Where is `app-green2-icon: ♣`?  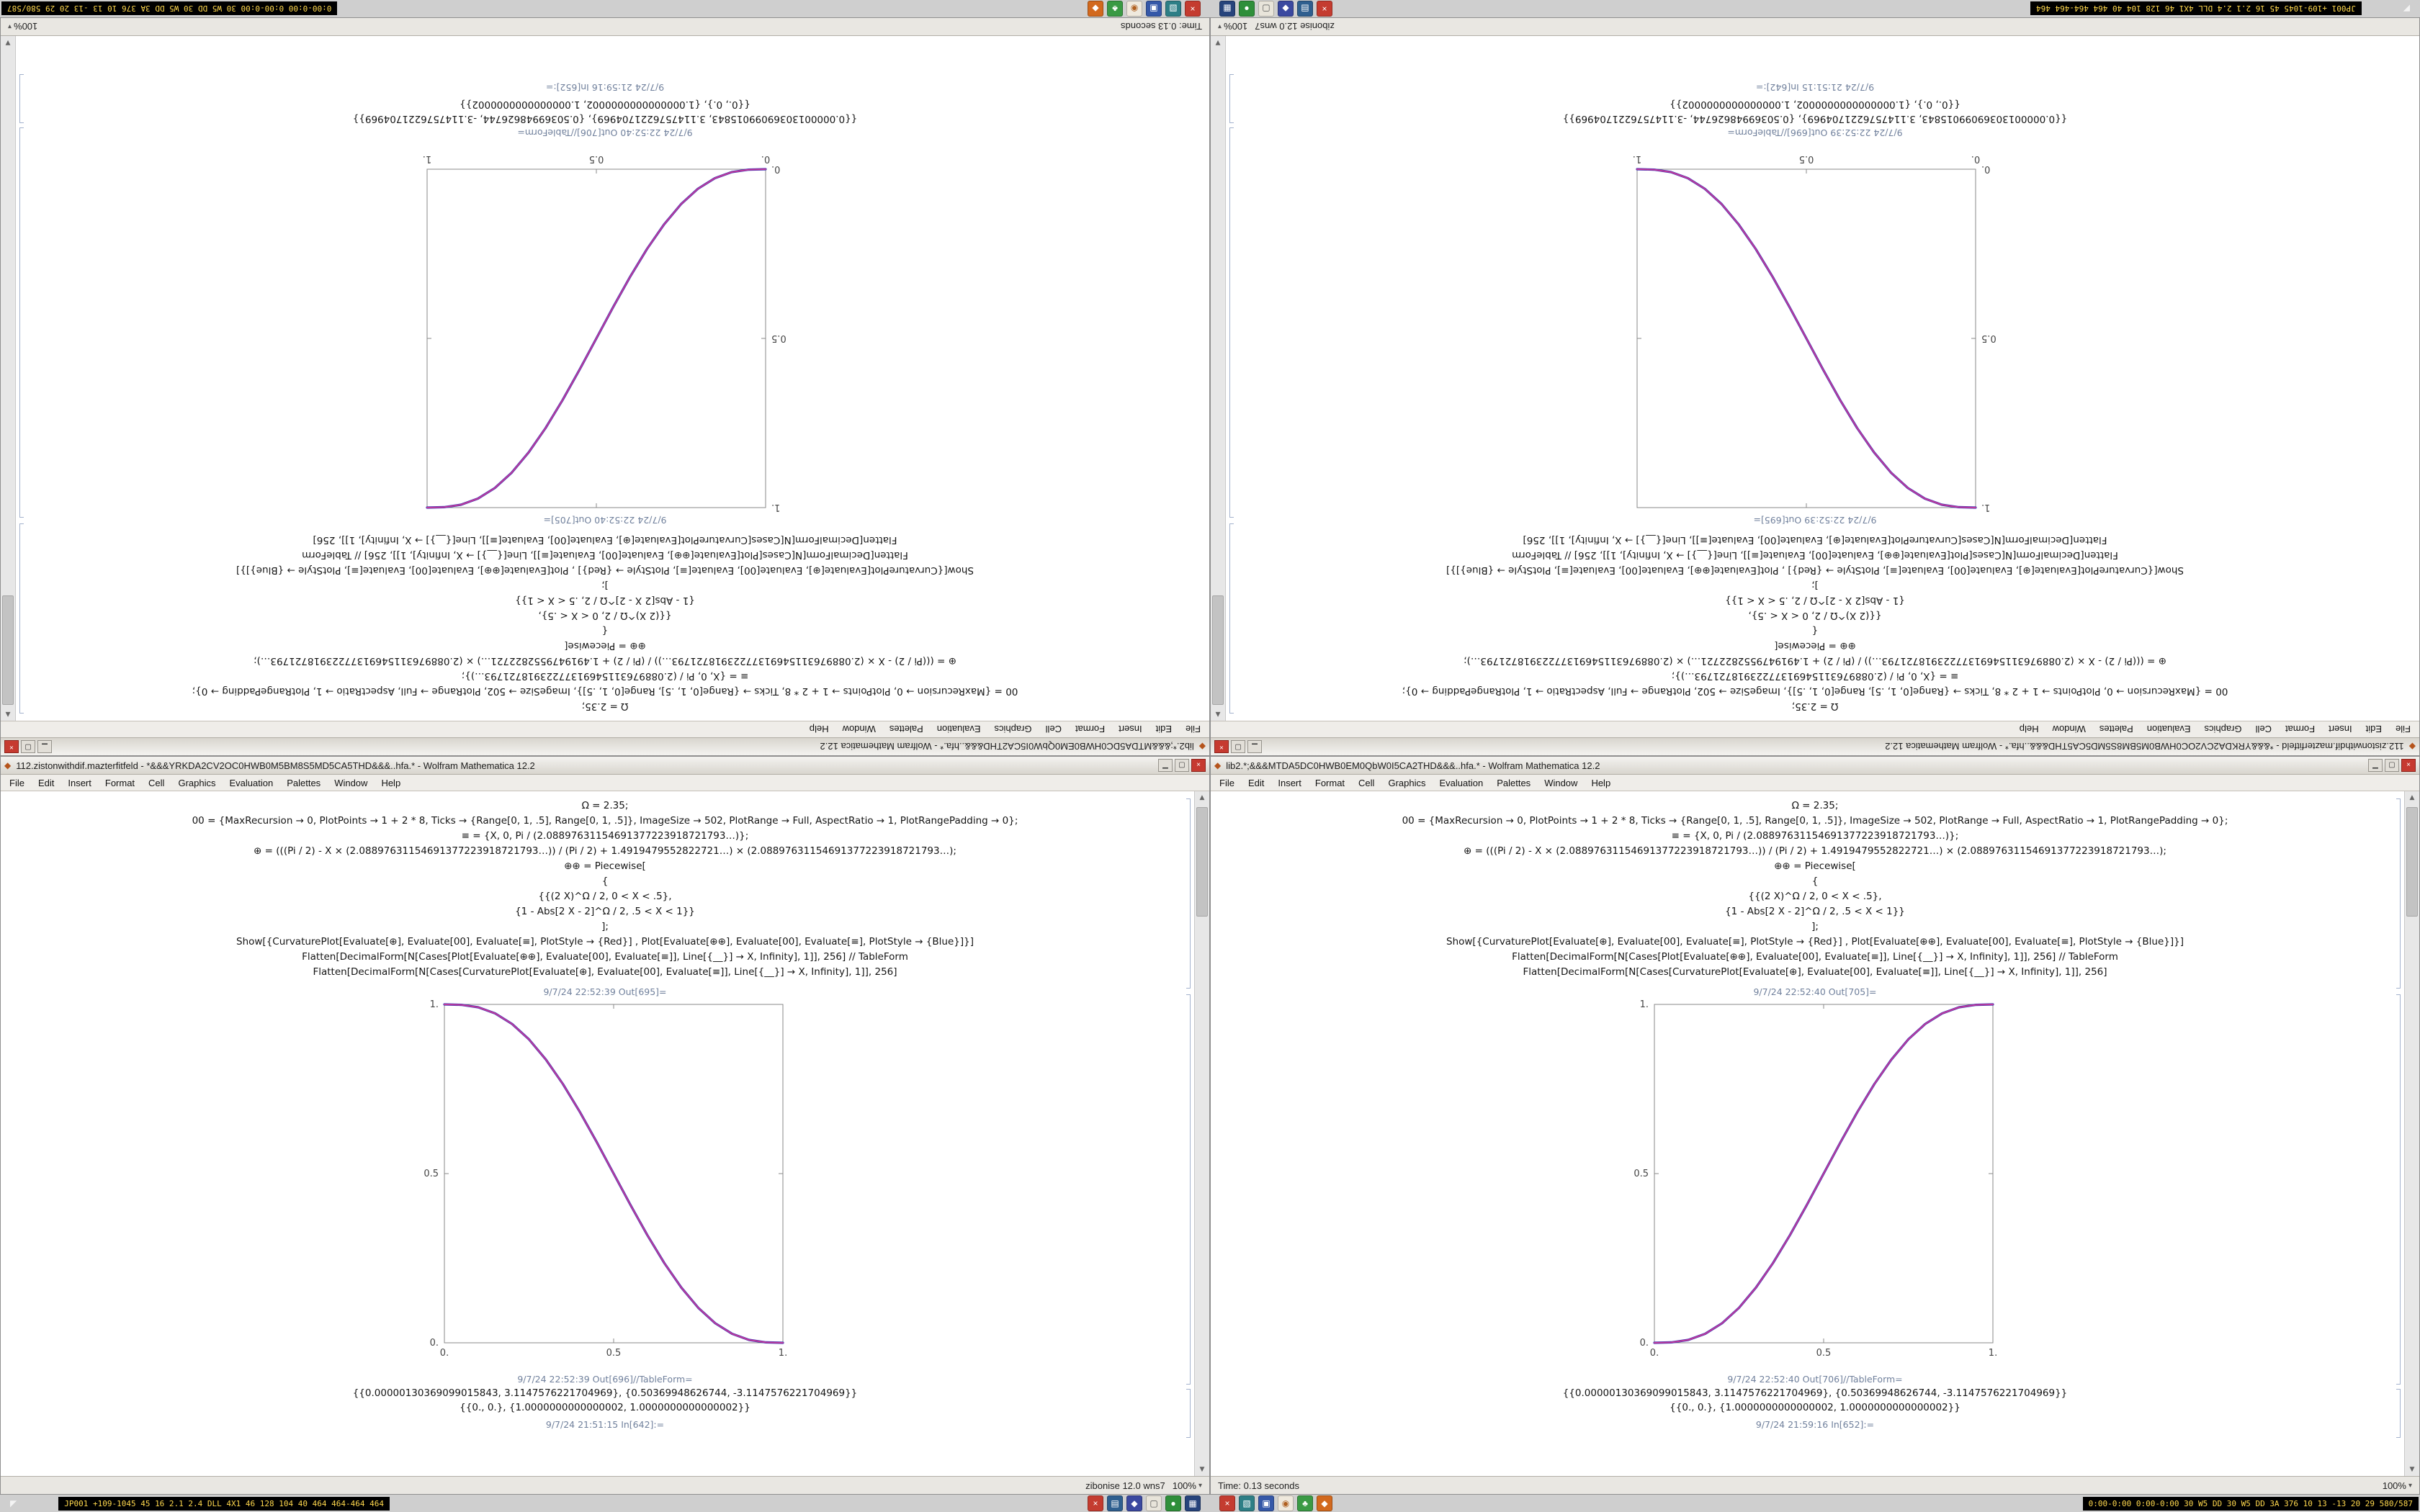 app-green2-icon: ♣ is located at coordinates (1305, 1503).